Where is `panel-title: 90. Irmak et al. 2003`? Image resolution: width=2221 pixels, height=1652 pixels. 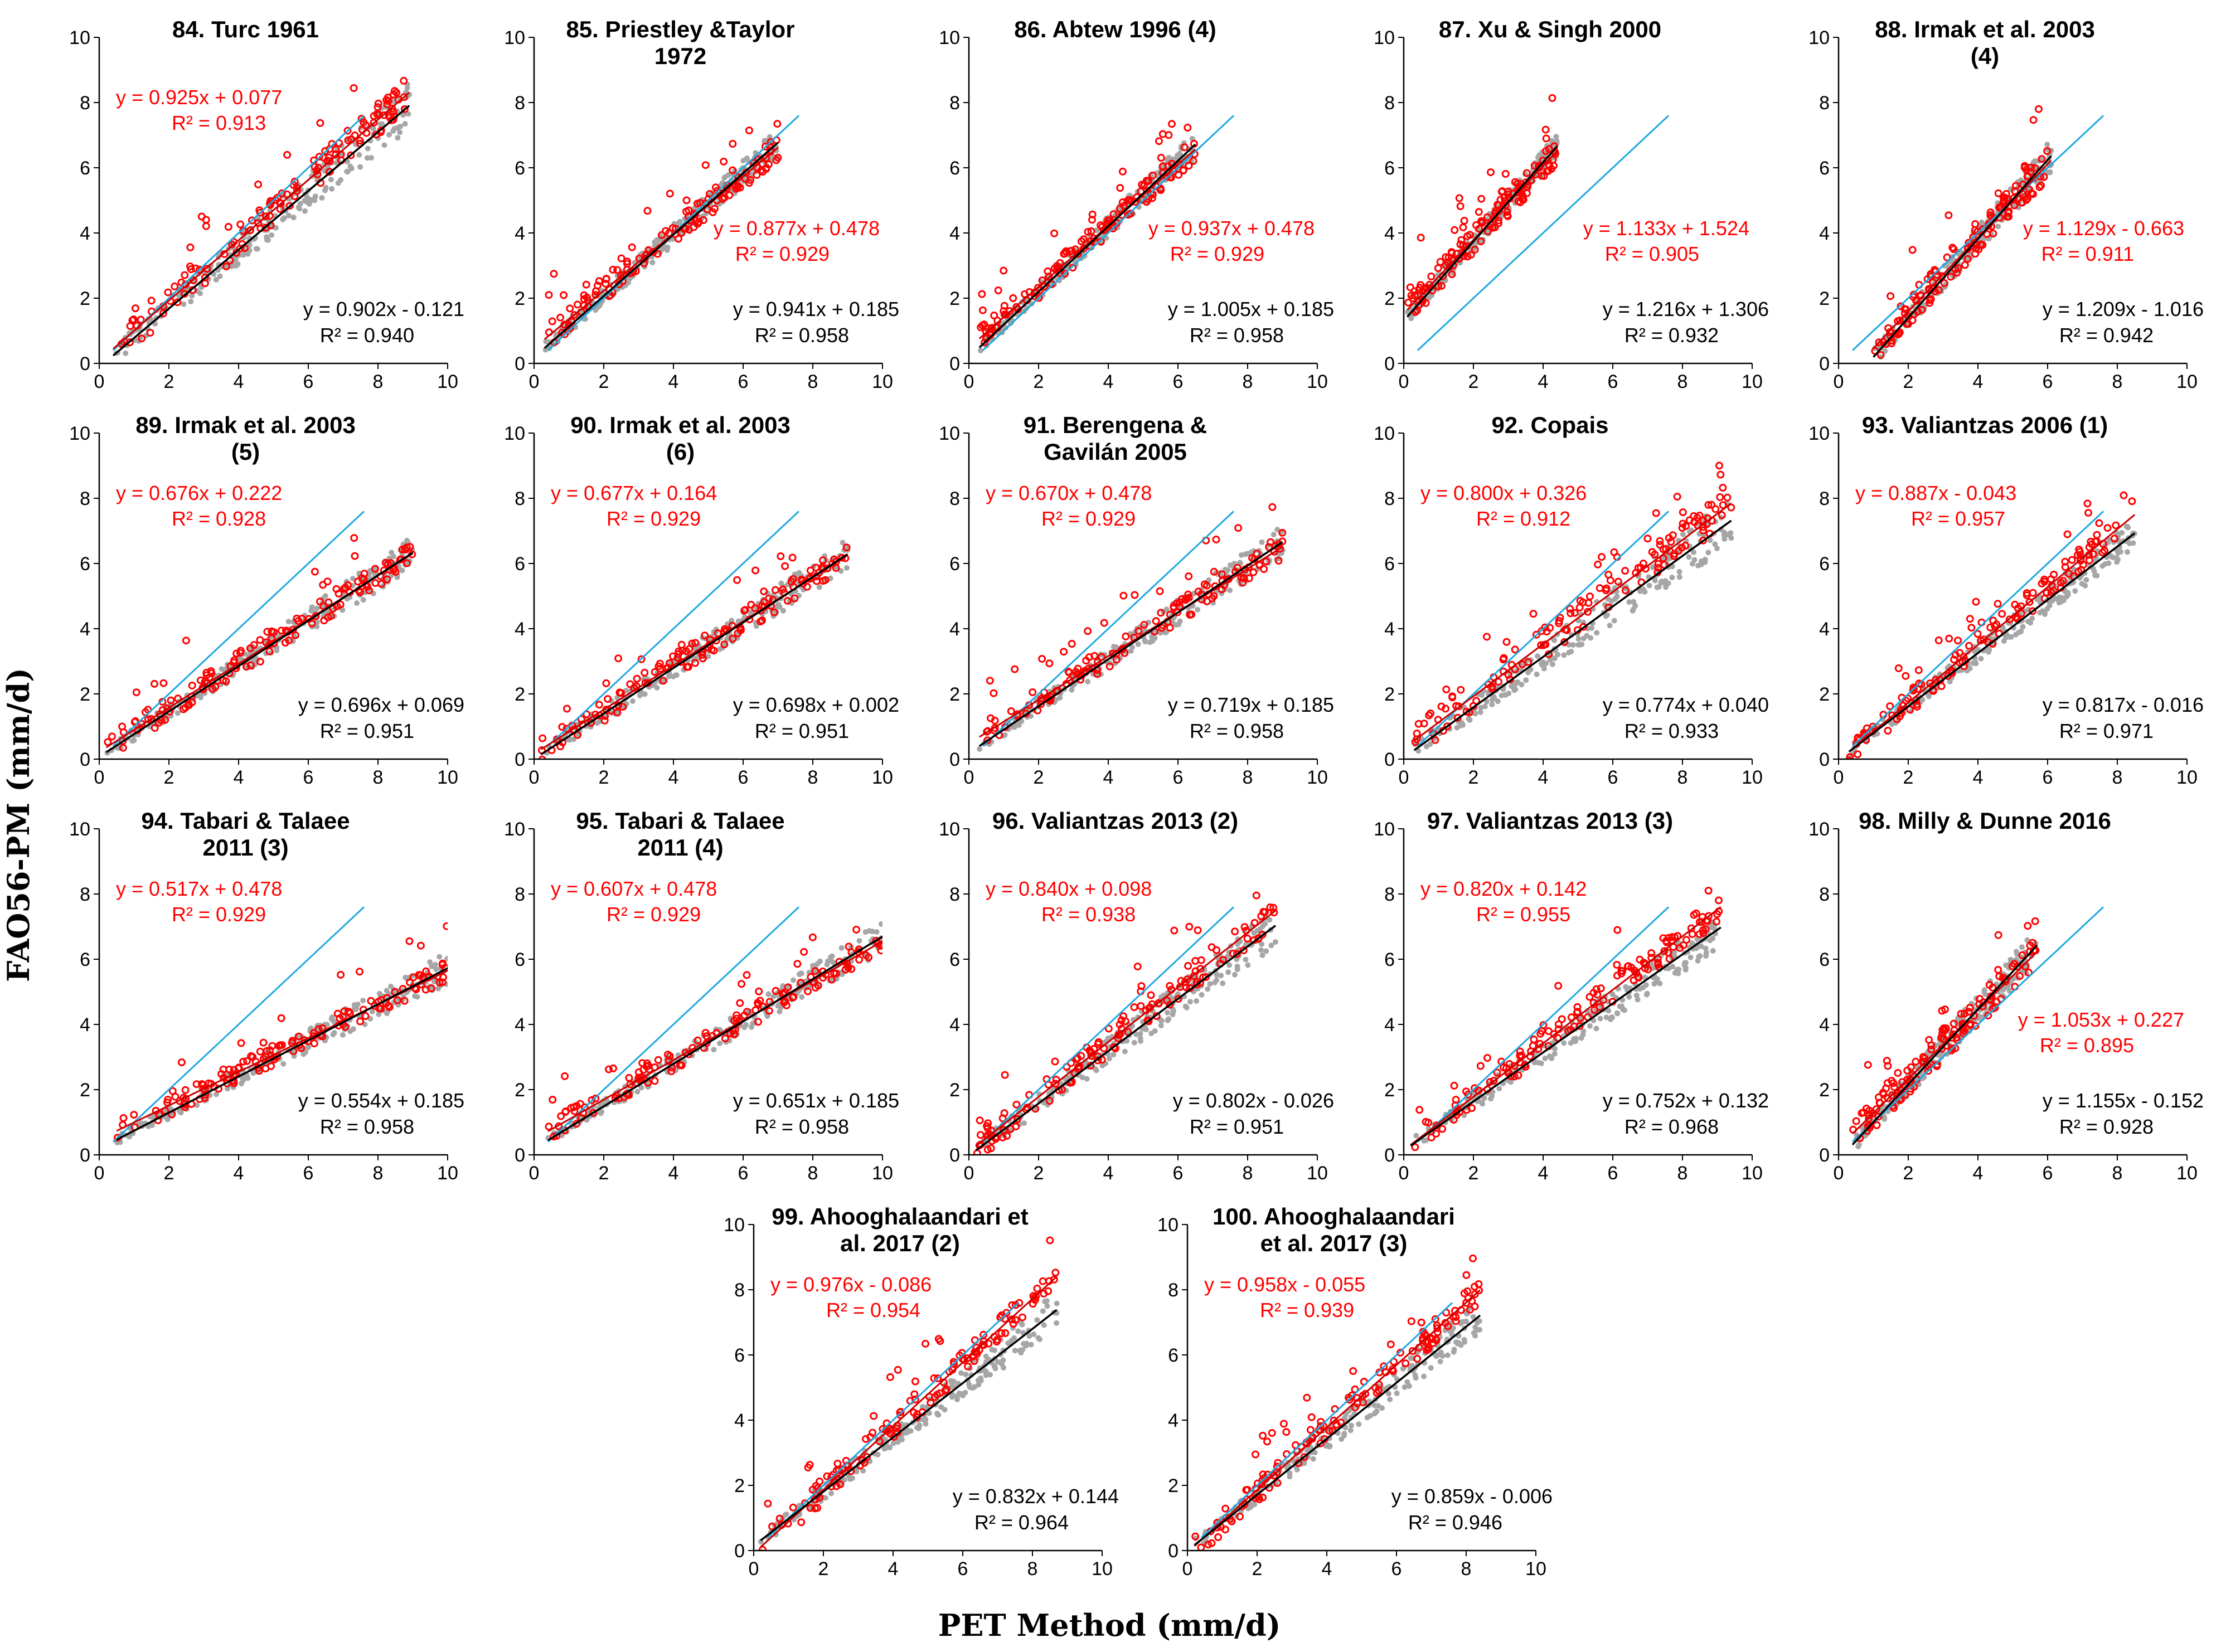
panel-title: 90. Irmak et al. 2003 is located at coordinates (681, 425).